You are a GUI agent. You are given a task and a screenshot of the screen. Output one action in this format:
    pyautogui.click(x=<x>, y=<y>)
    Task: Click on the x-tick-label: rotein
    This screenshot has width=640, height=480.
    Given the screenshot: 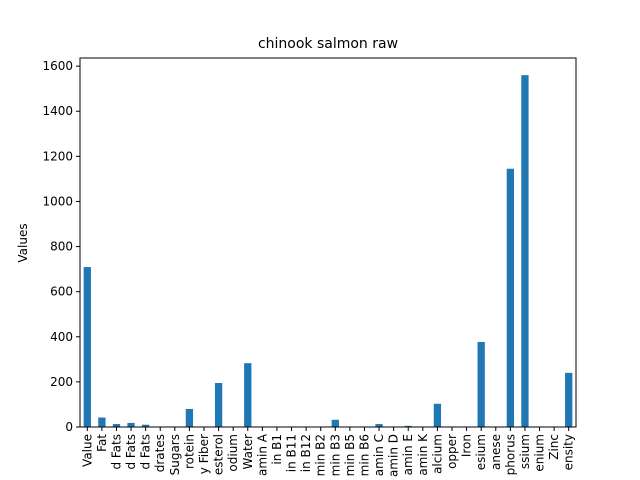 What is the action you would take?
    pyautogui.click(x=189, y=451)
    